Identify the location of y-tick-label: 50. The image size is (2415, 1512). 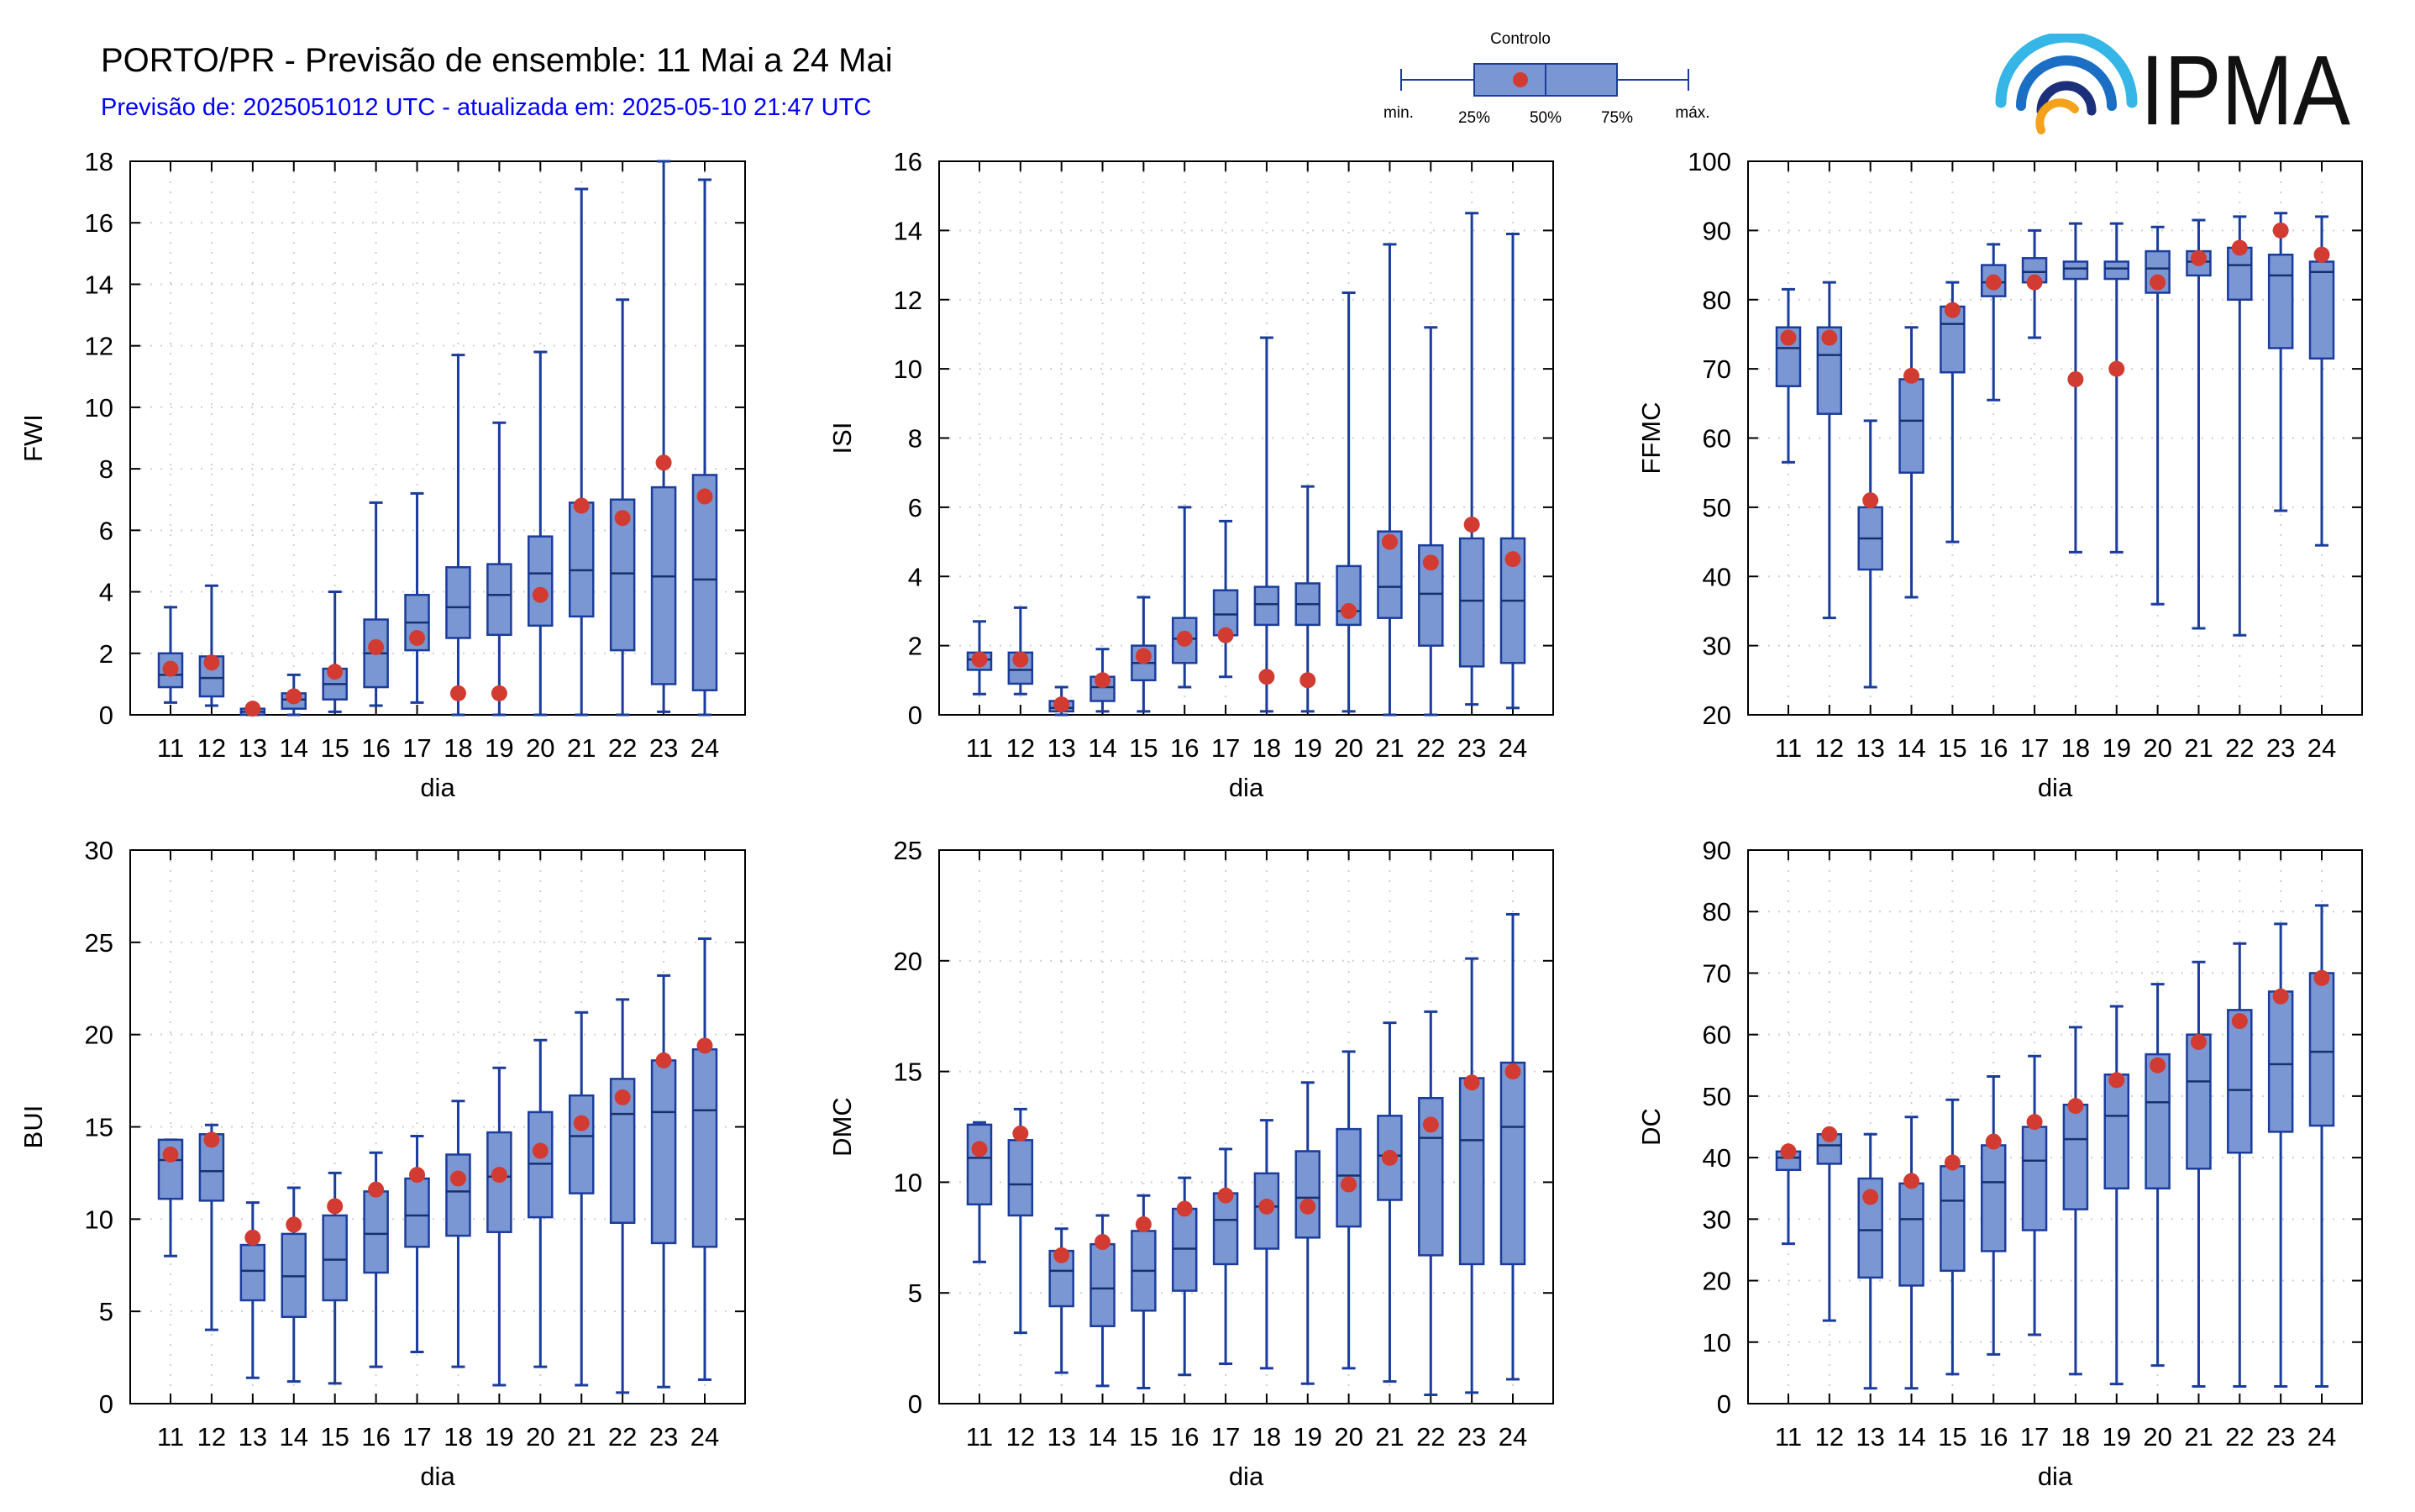
(1717, 507).